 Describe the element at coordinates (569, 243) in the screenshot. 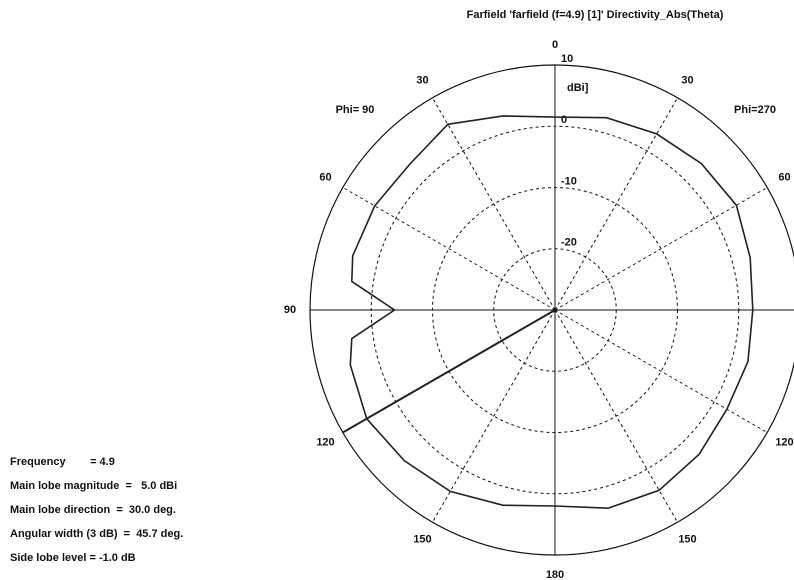

I see `radial-tick-label: -20` at that location.